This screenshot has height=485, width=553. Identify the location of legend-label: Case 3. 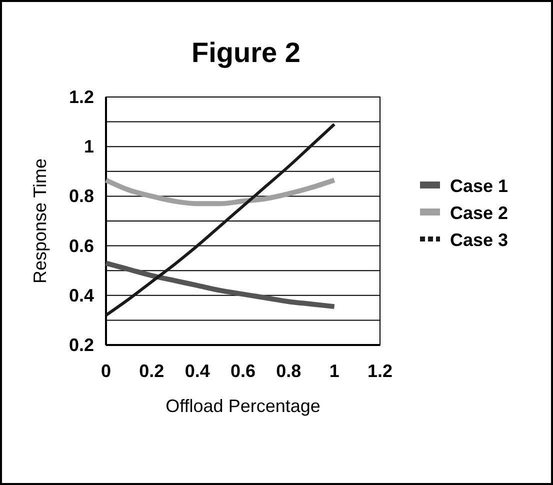
(479, 240).